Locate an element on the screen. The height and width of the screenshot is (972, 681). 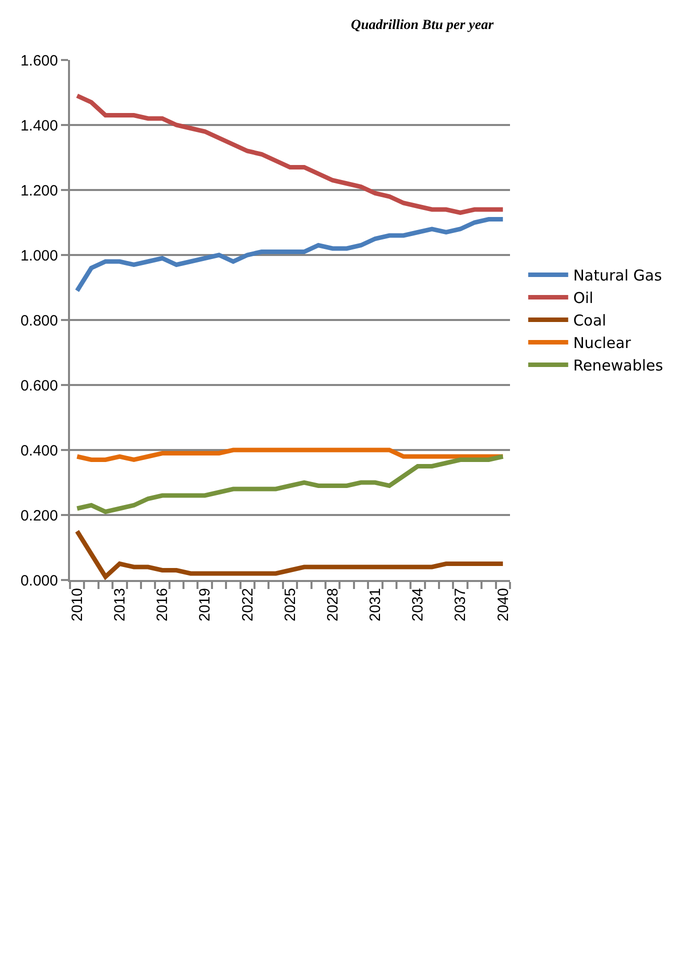
legend-label: Natural Gas is located at coordinates (617, 275).